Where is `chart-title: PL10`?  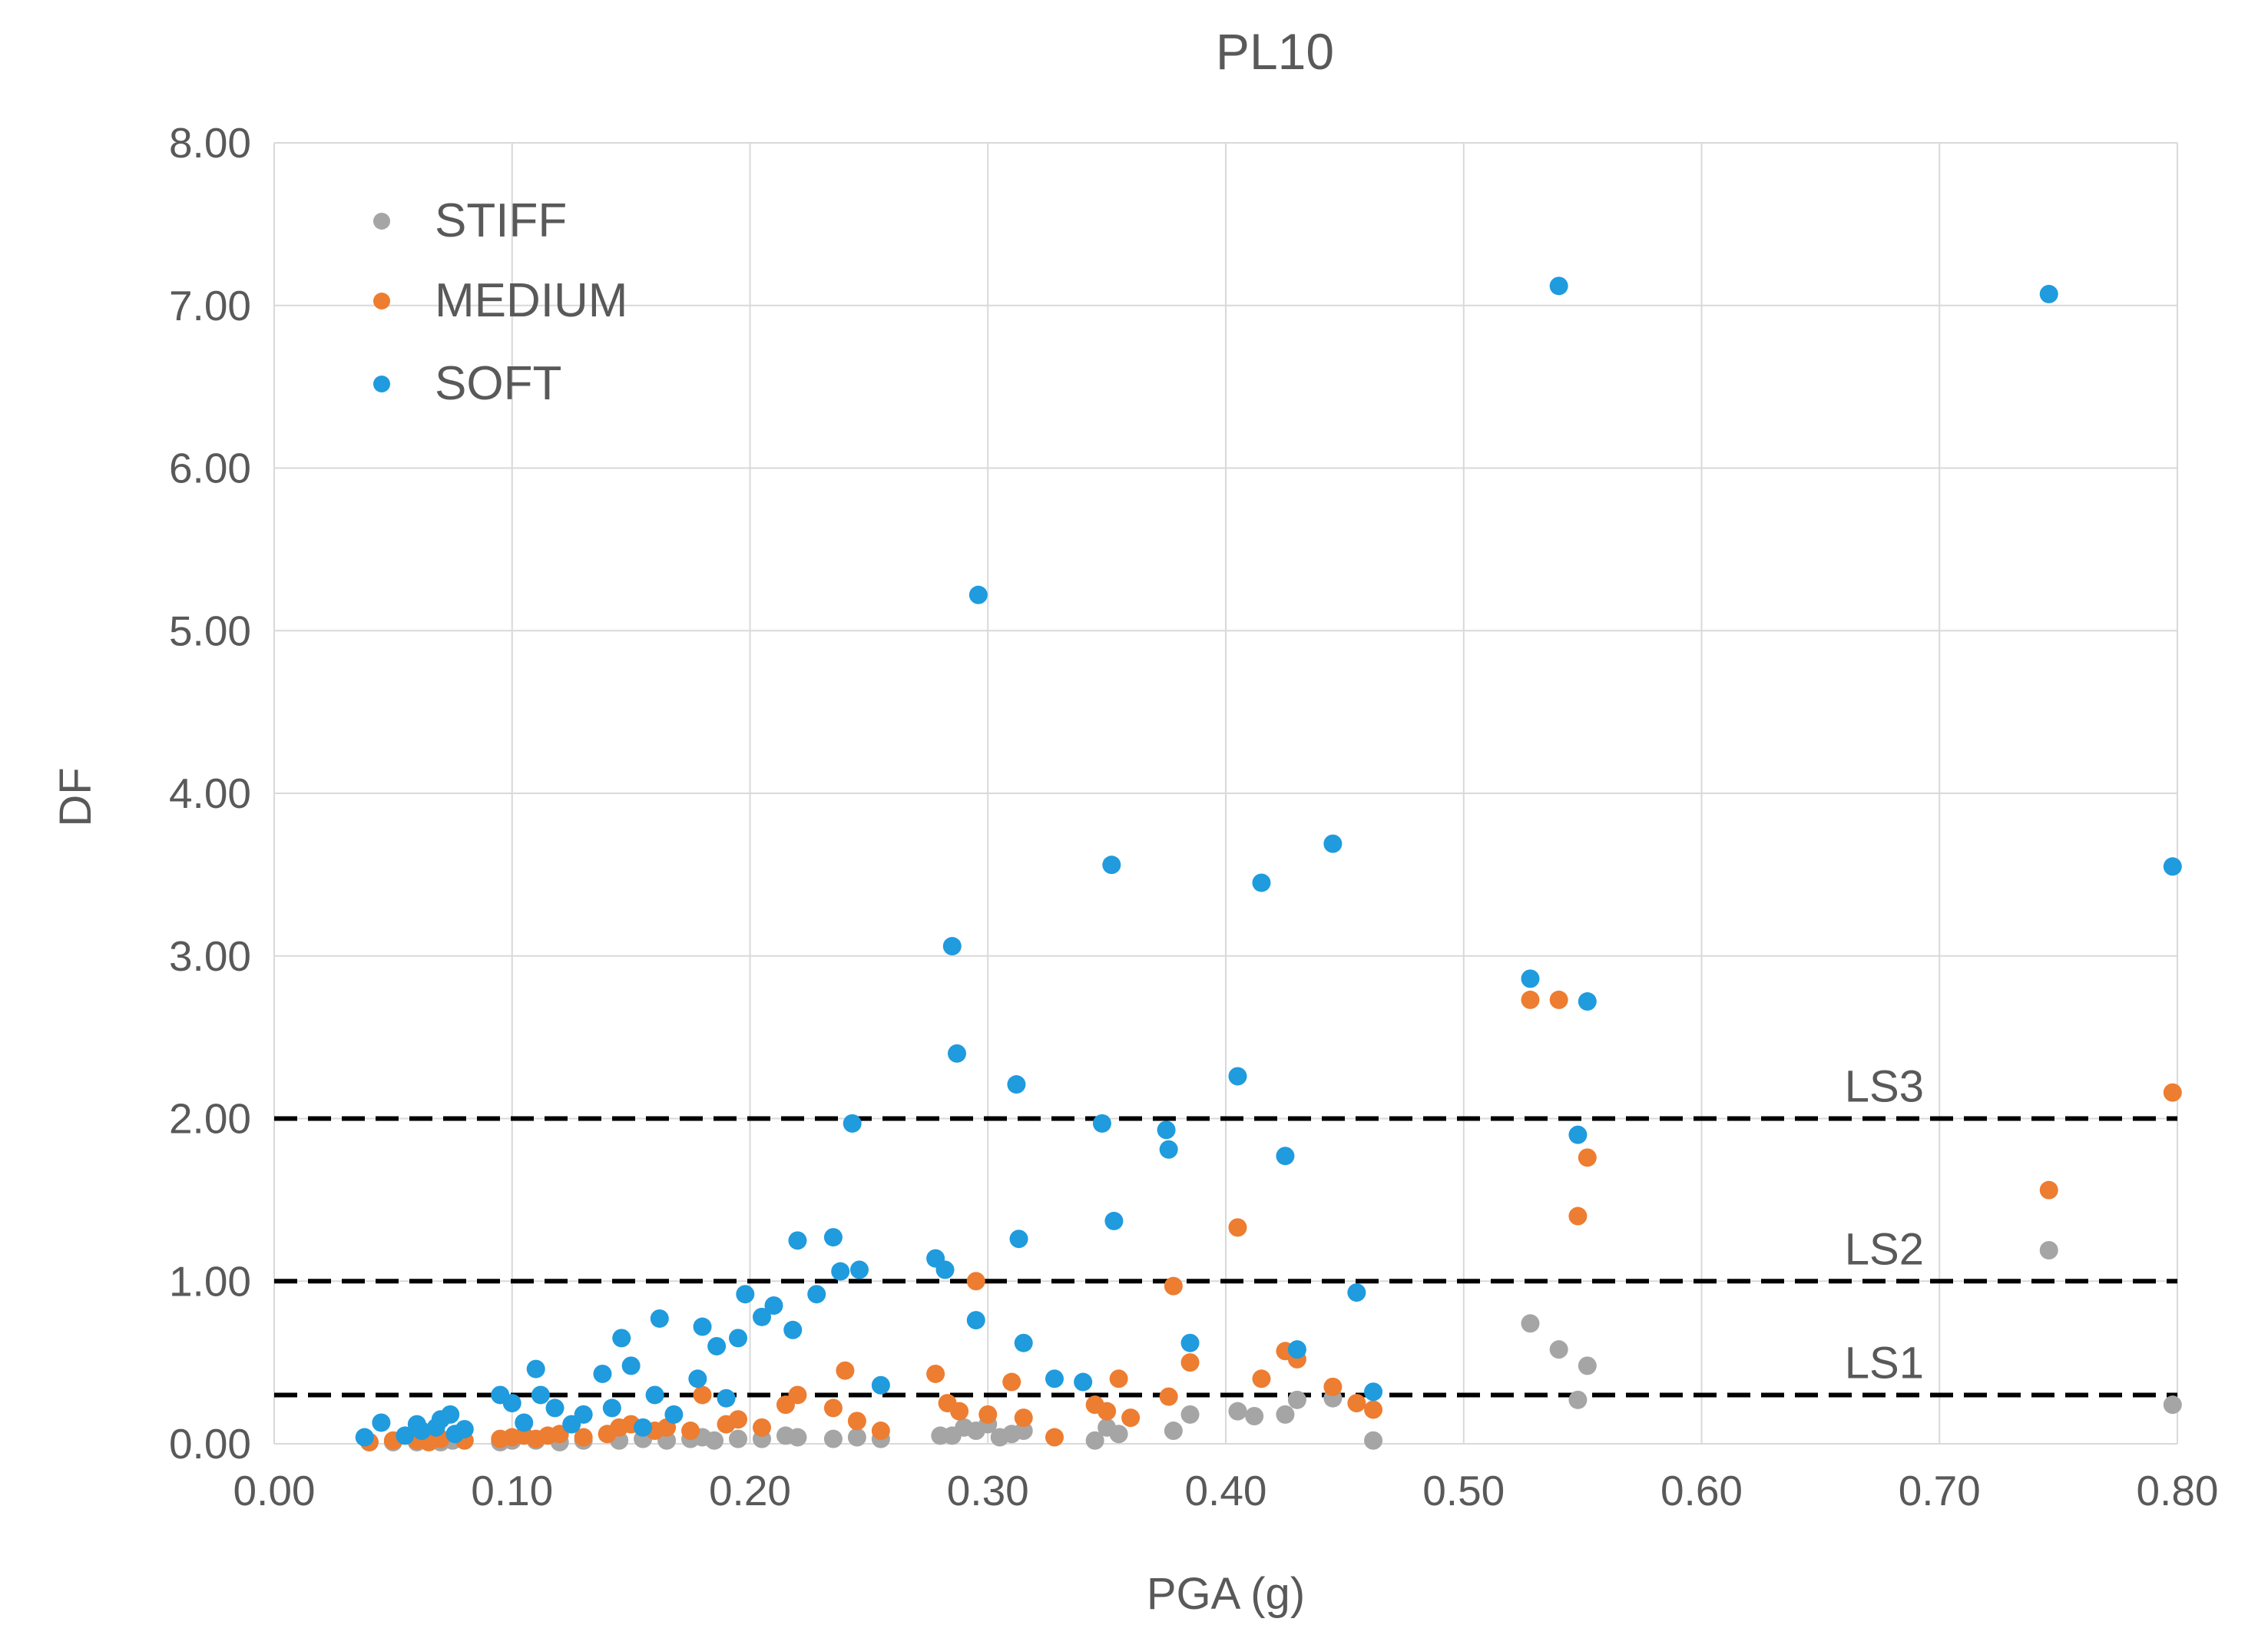
chart-title: PL10 is located at coordinates (1275, 52).